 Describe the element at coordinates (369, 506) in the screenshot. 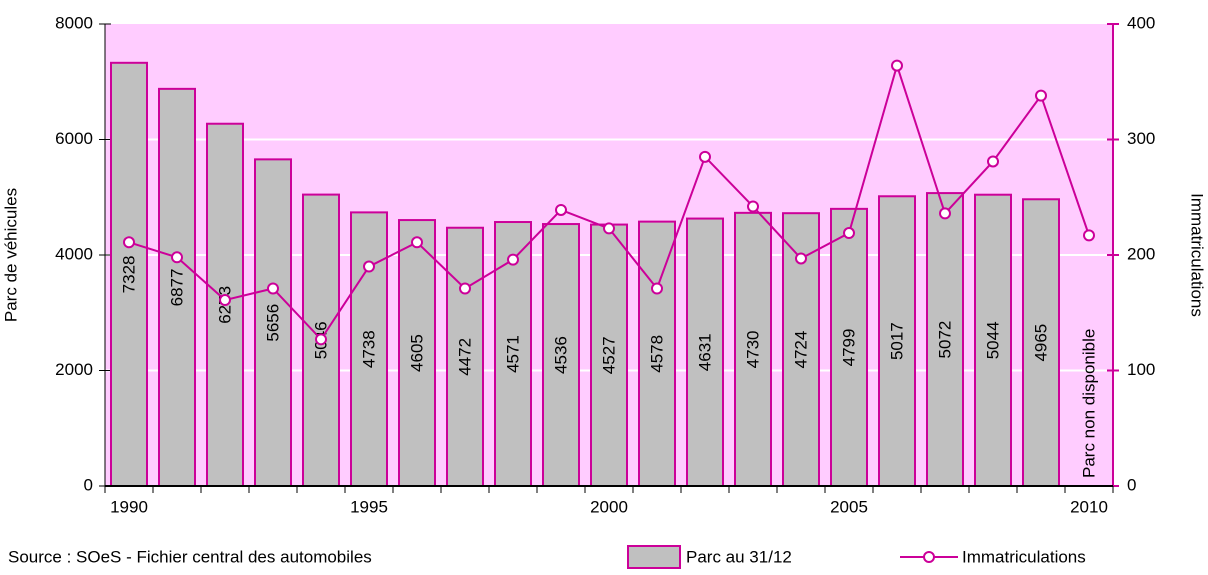

I see `x-tick-label: 1995` at that location.